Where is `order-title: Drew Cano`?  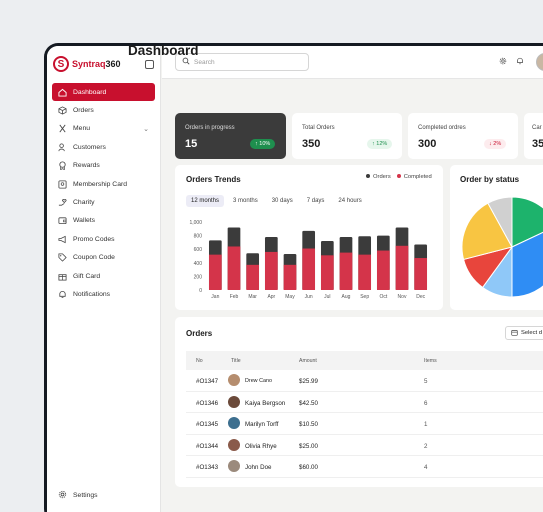 order-title: Drew Cano is located at coordinates (258, 381).